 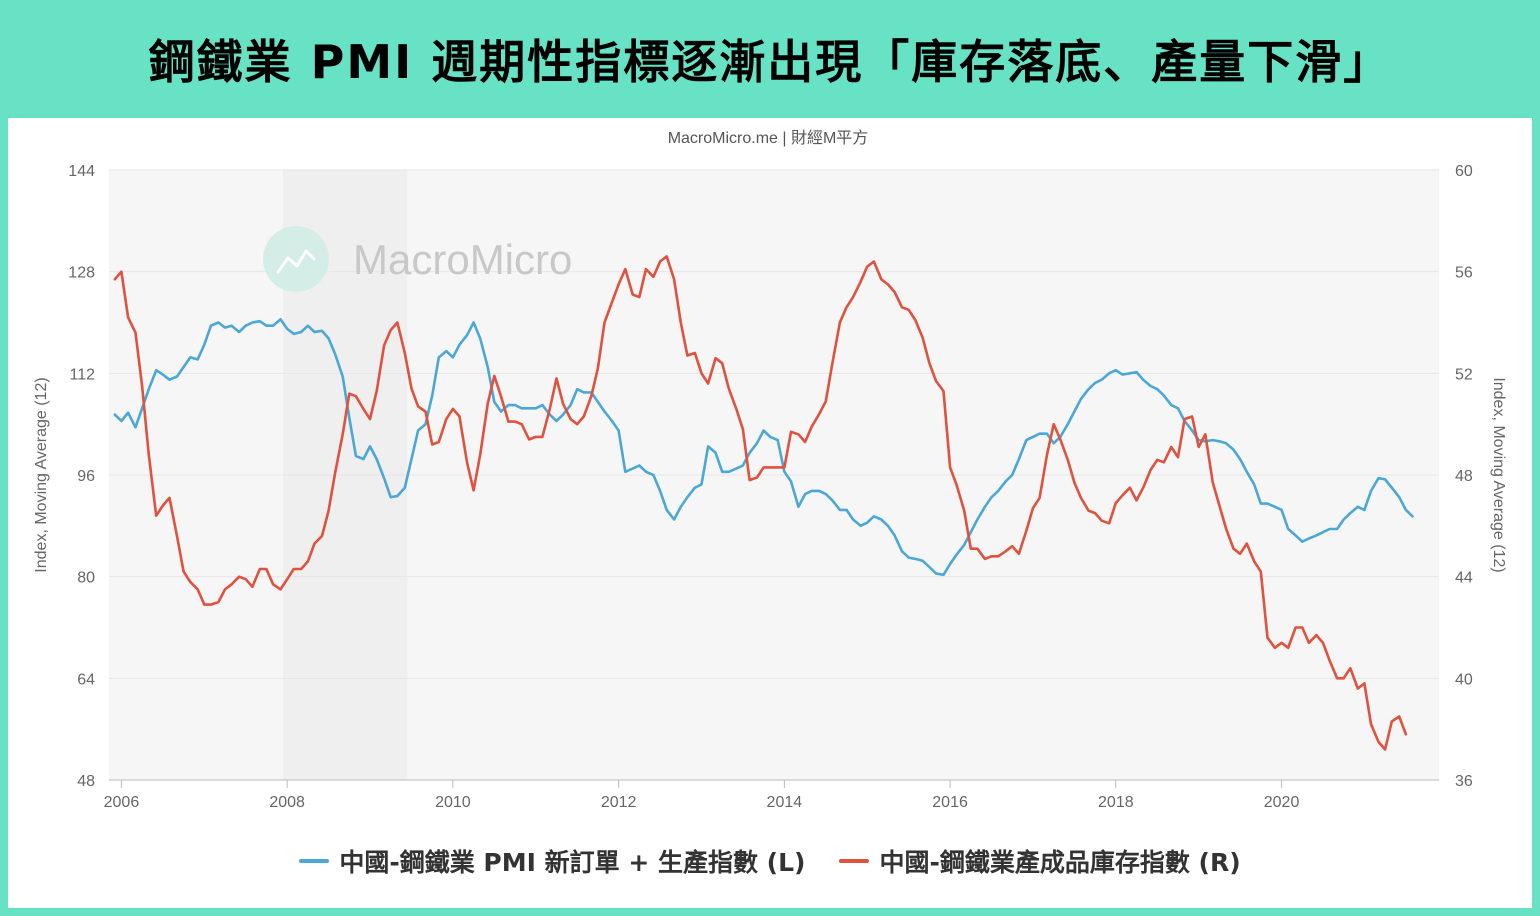 What do you see at coordinates (1464, 679) in the screenshot?
I see `right-tick-label: 40` at bounding box center [1464, 679].